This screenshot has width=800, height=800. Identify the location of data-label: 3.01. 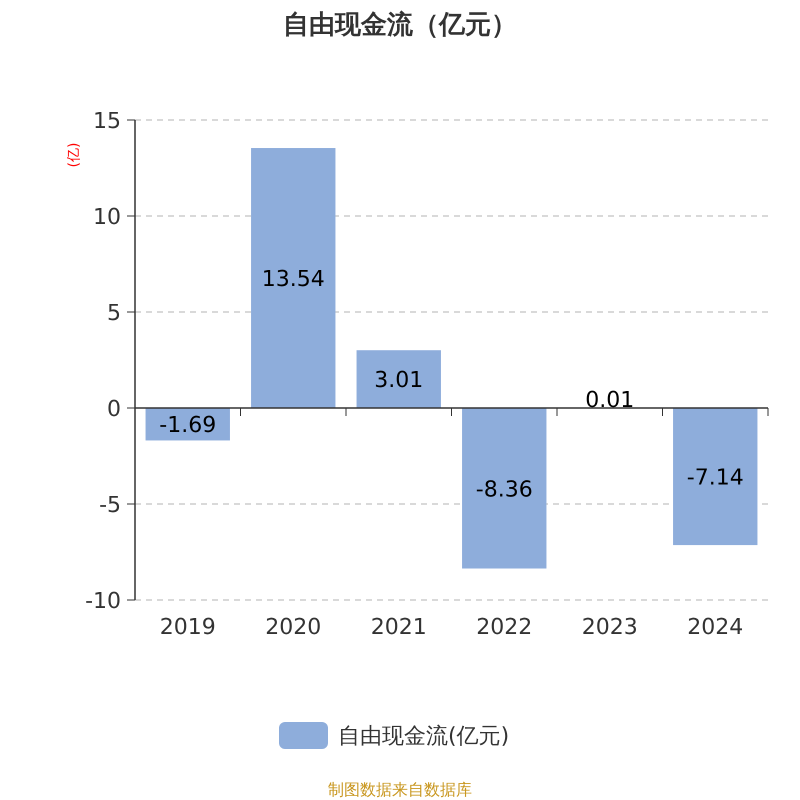
(399, 381).